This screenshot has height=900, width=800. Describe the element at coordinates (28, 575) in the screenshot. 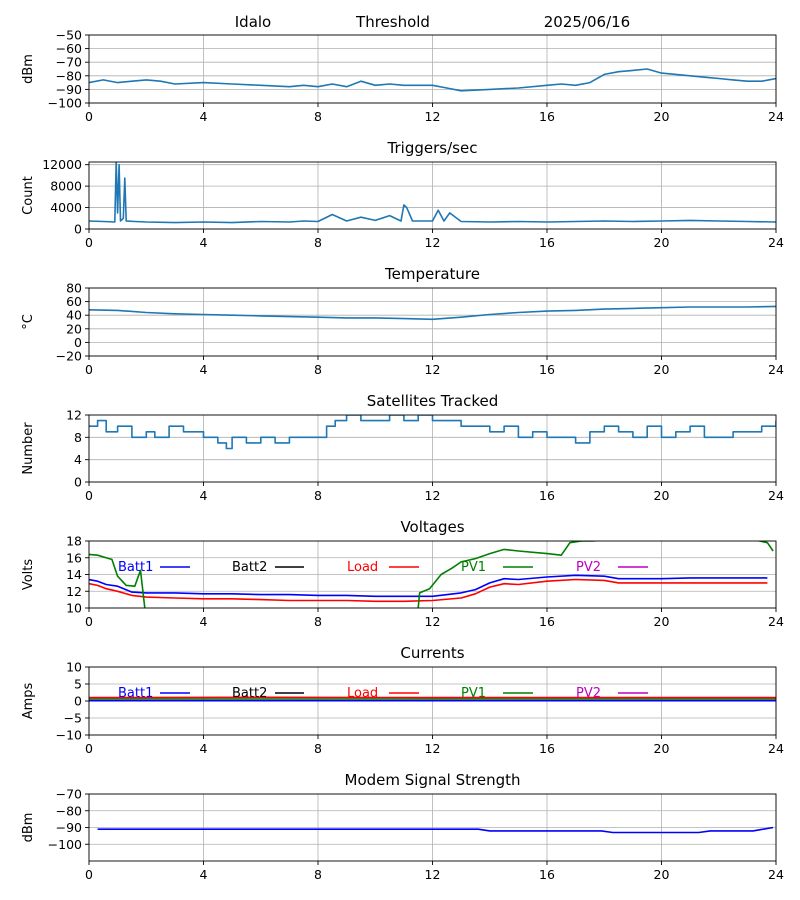

I see `y-axis-label: Volts` at that location.